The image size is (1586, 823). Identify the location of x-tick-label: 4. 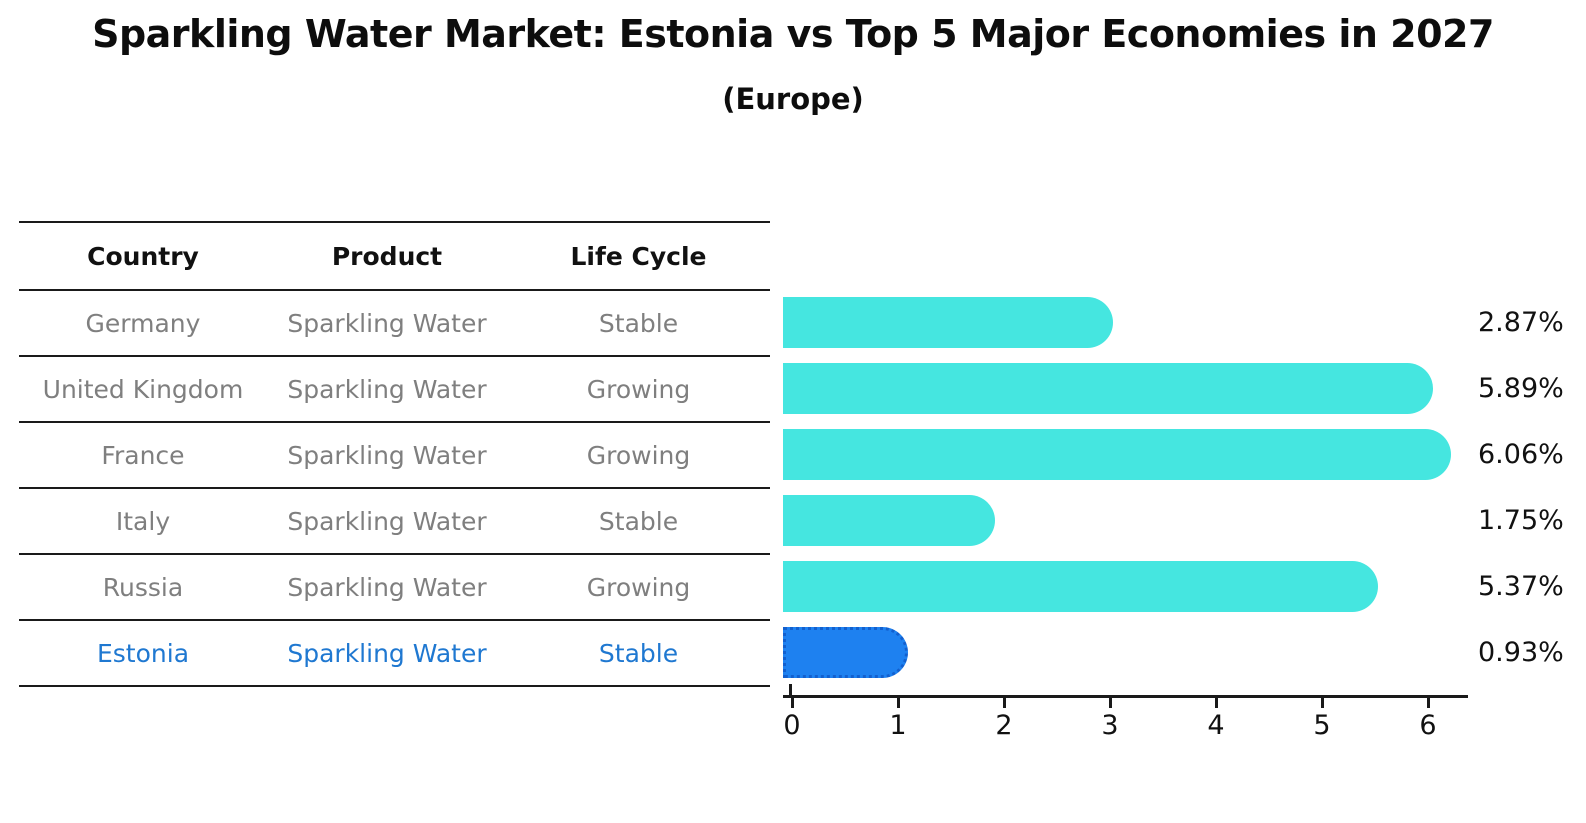
(1216, 725).